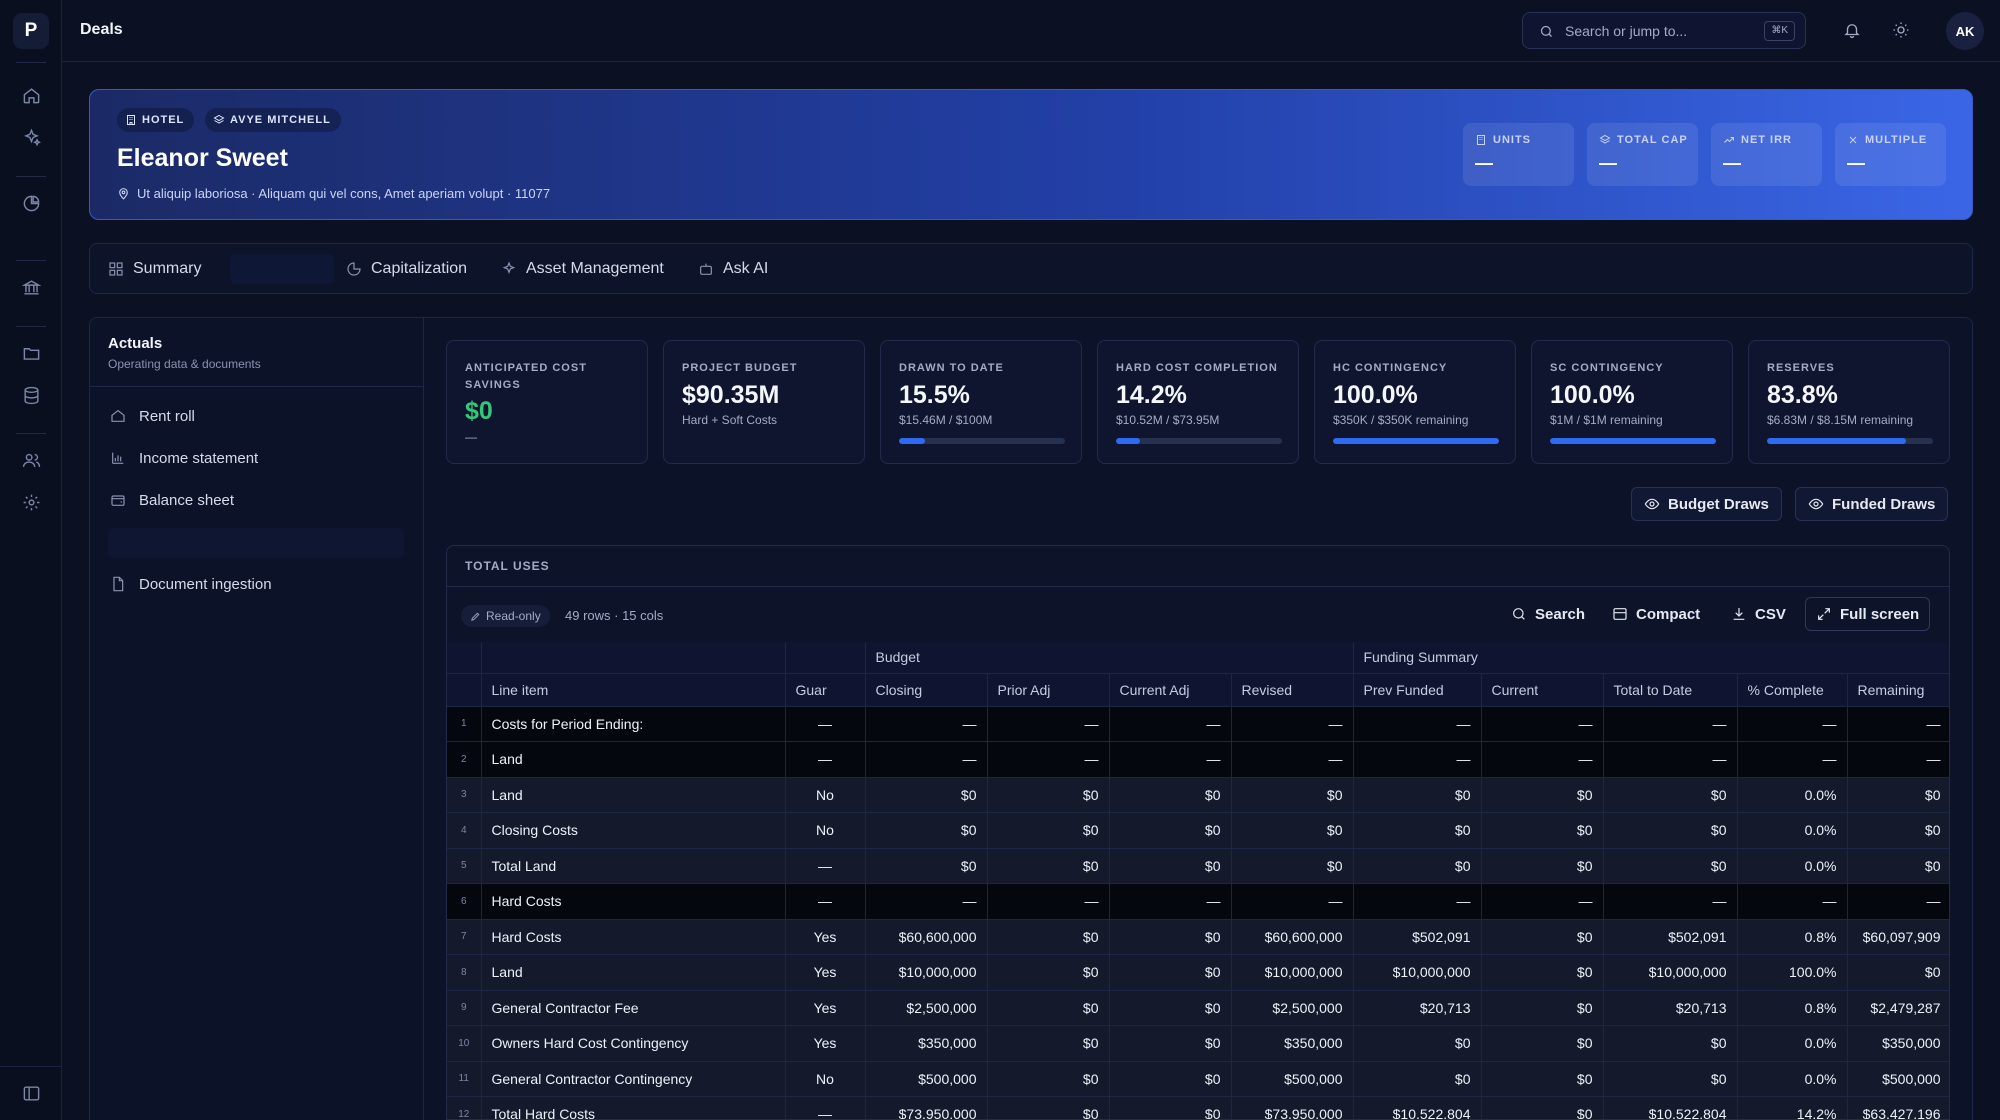 Image resolution: width=2000 pixels, height=1120 pixels. What do you see at coordinates (191, 584) in the screenshot?
I see `nav-document-ingestion: Document ingestion` at bounding box center [191, 584].